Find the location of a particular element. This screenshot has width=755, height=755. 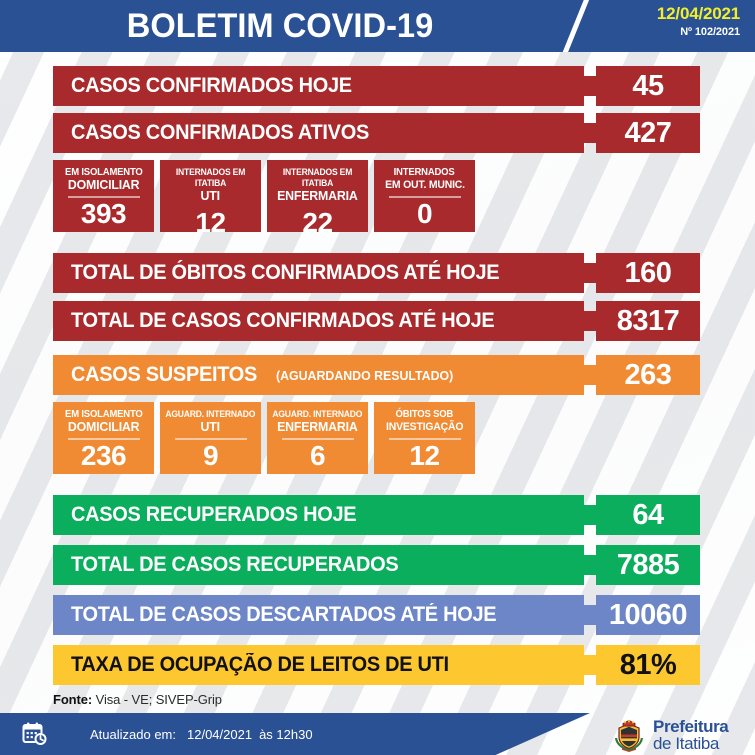

row-value: 427 is located at coordinates (648, 133).